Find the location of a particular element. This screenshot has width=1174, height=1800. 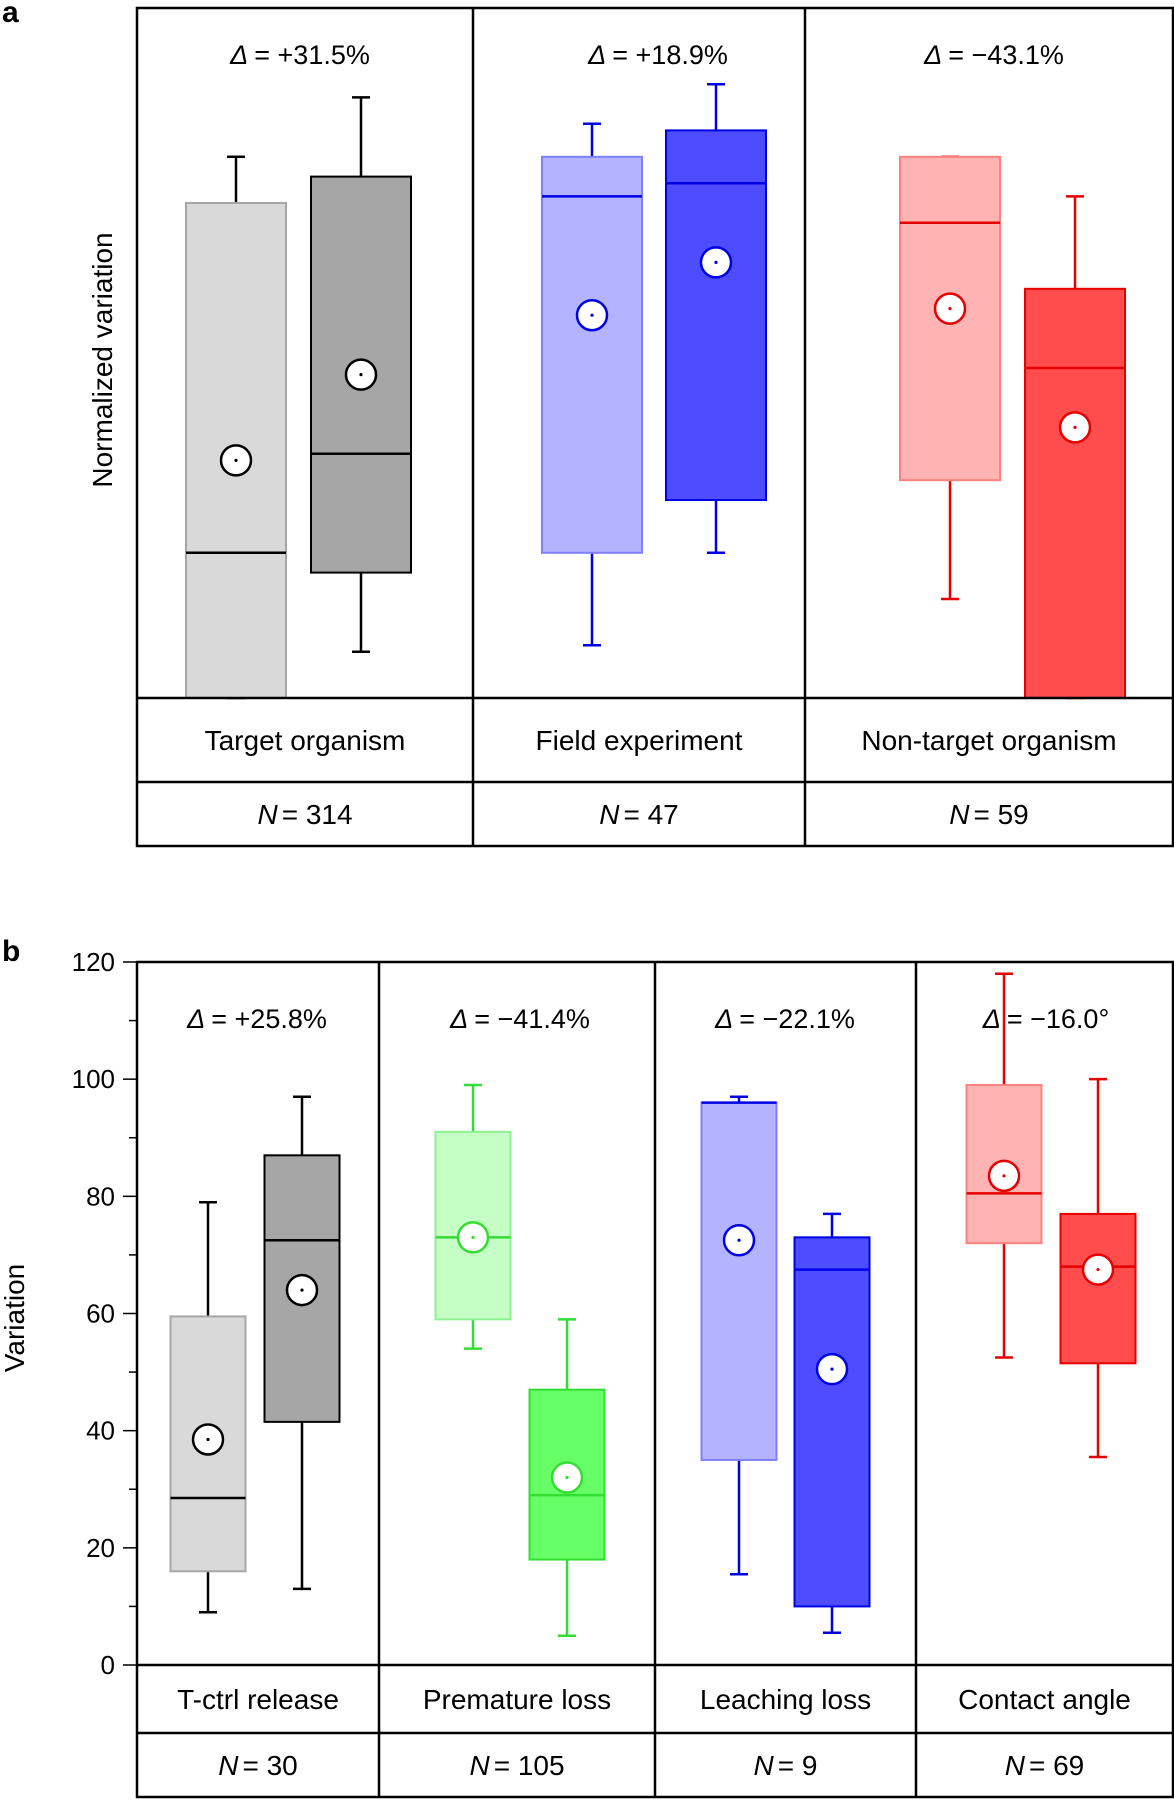

delta-annotation: Δ = +31.5% is located at coordinates (299, 55).